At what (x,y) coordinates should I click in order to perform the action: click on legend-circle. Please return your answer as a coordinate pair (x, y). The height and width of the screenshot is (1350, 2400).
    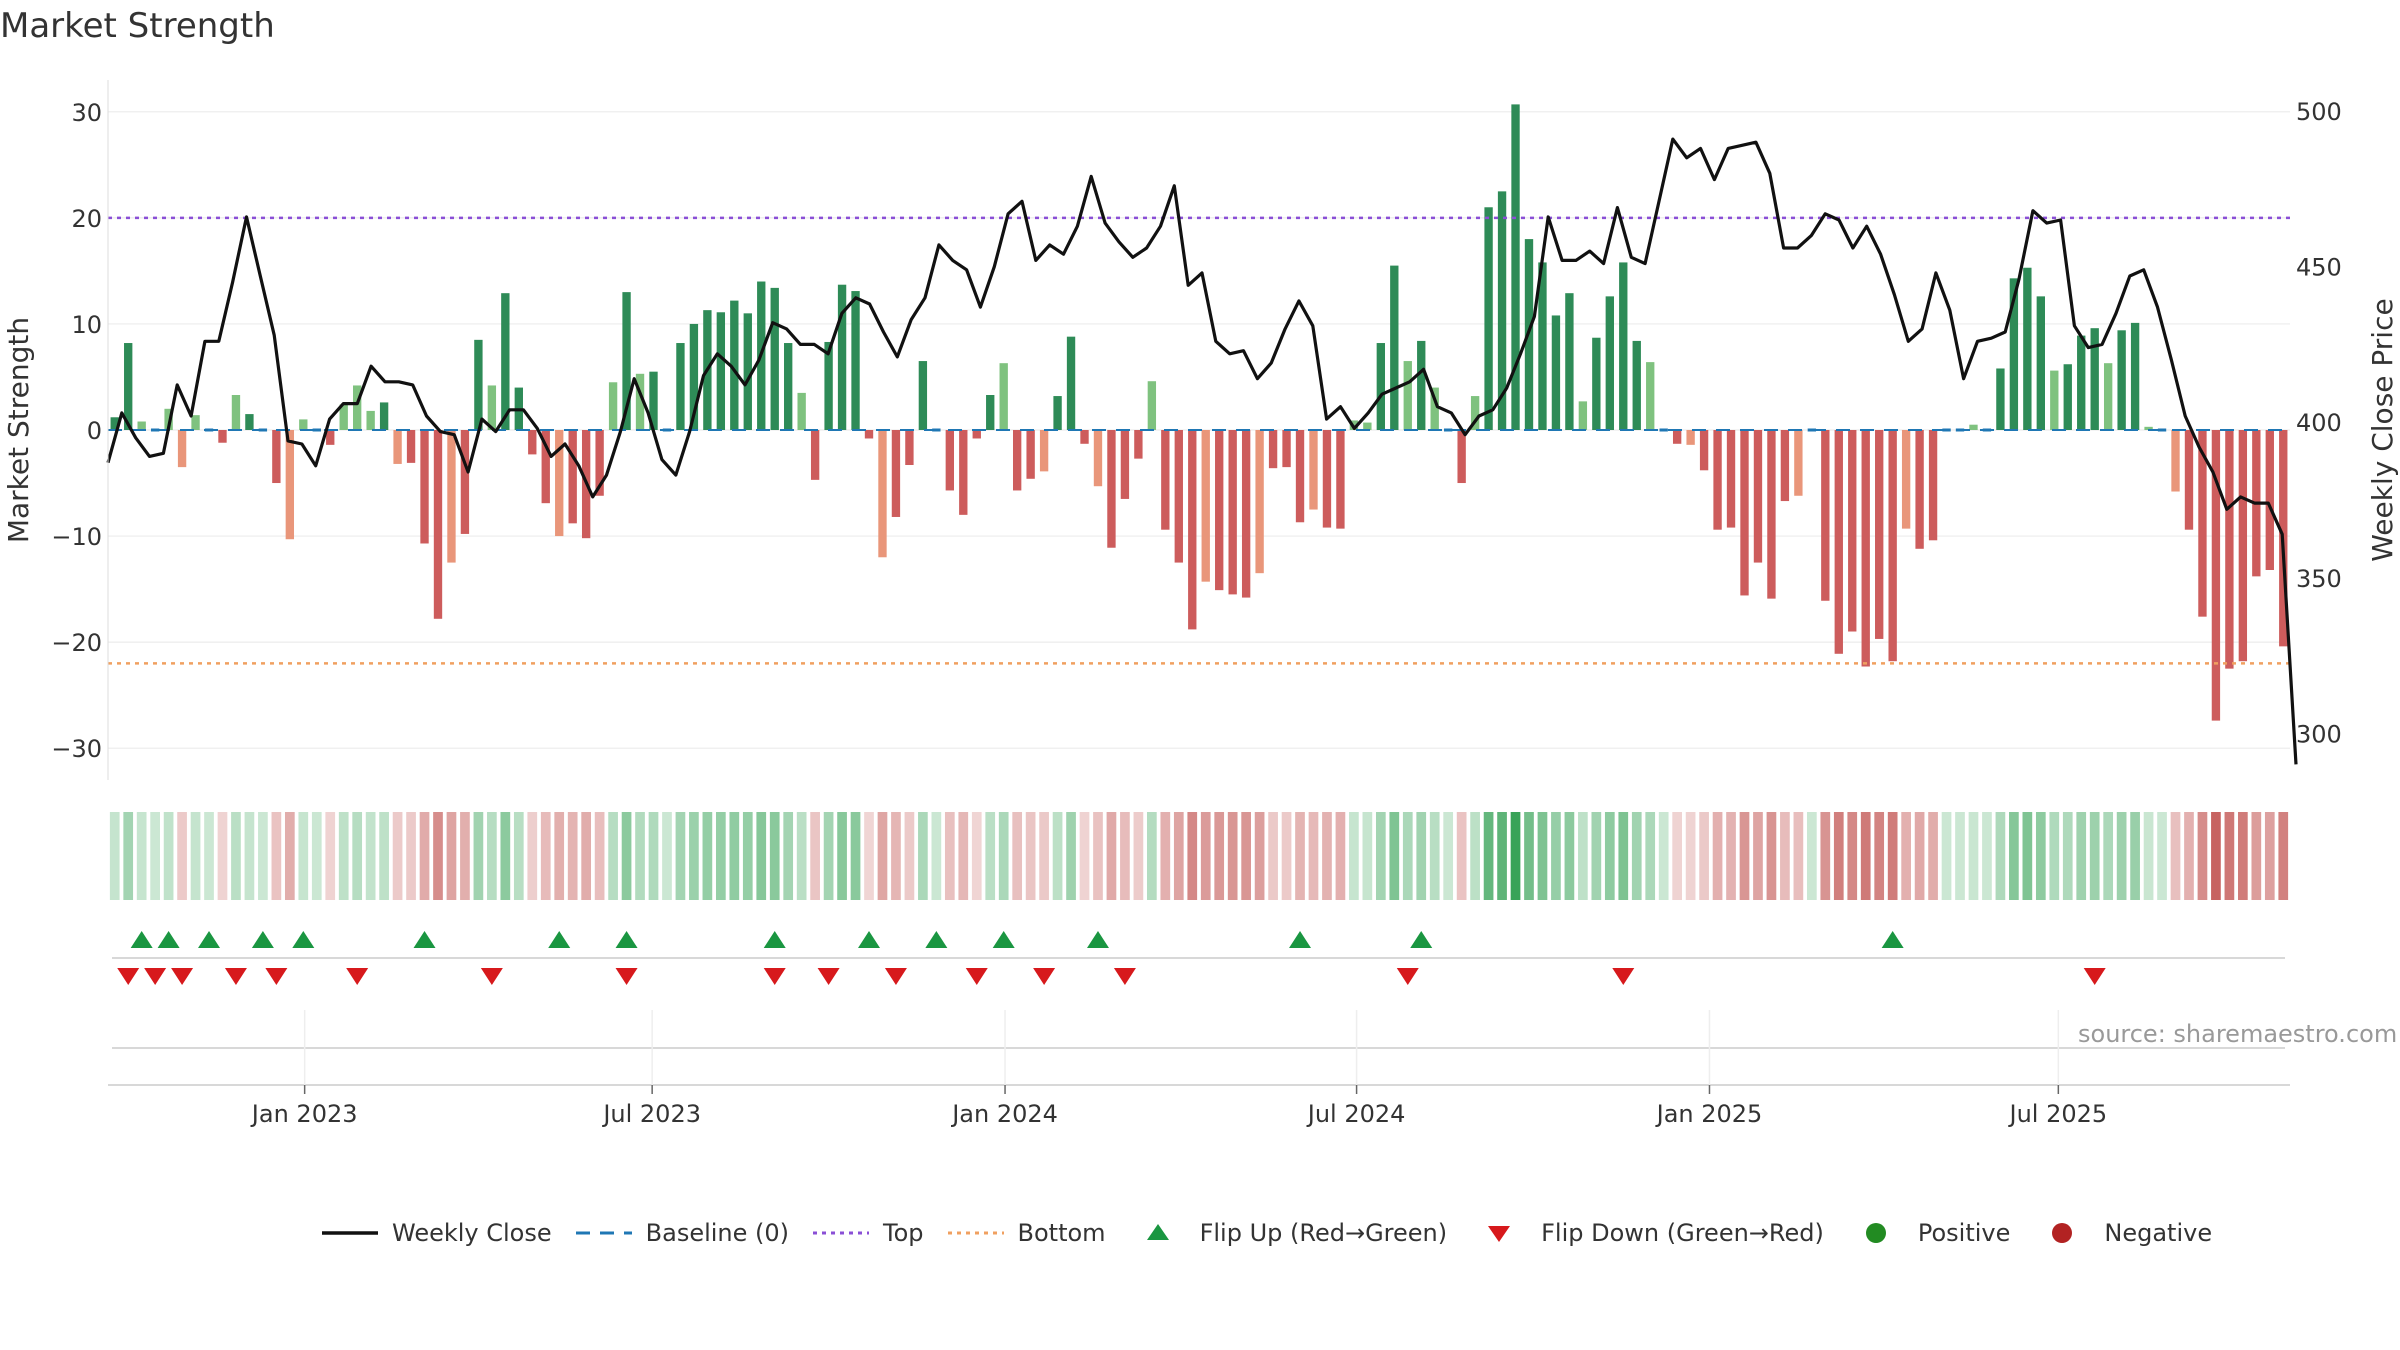
    Looking at the image, I should click on (2062, 1233).